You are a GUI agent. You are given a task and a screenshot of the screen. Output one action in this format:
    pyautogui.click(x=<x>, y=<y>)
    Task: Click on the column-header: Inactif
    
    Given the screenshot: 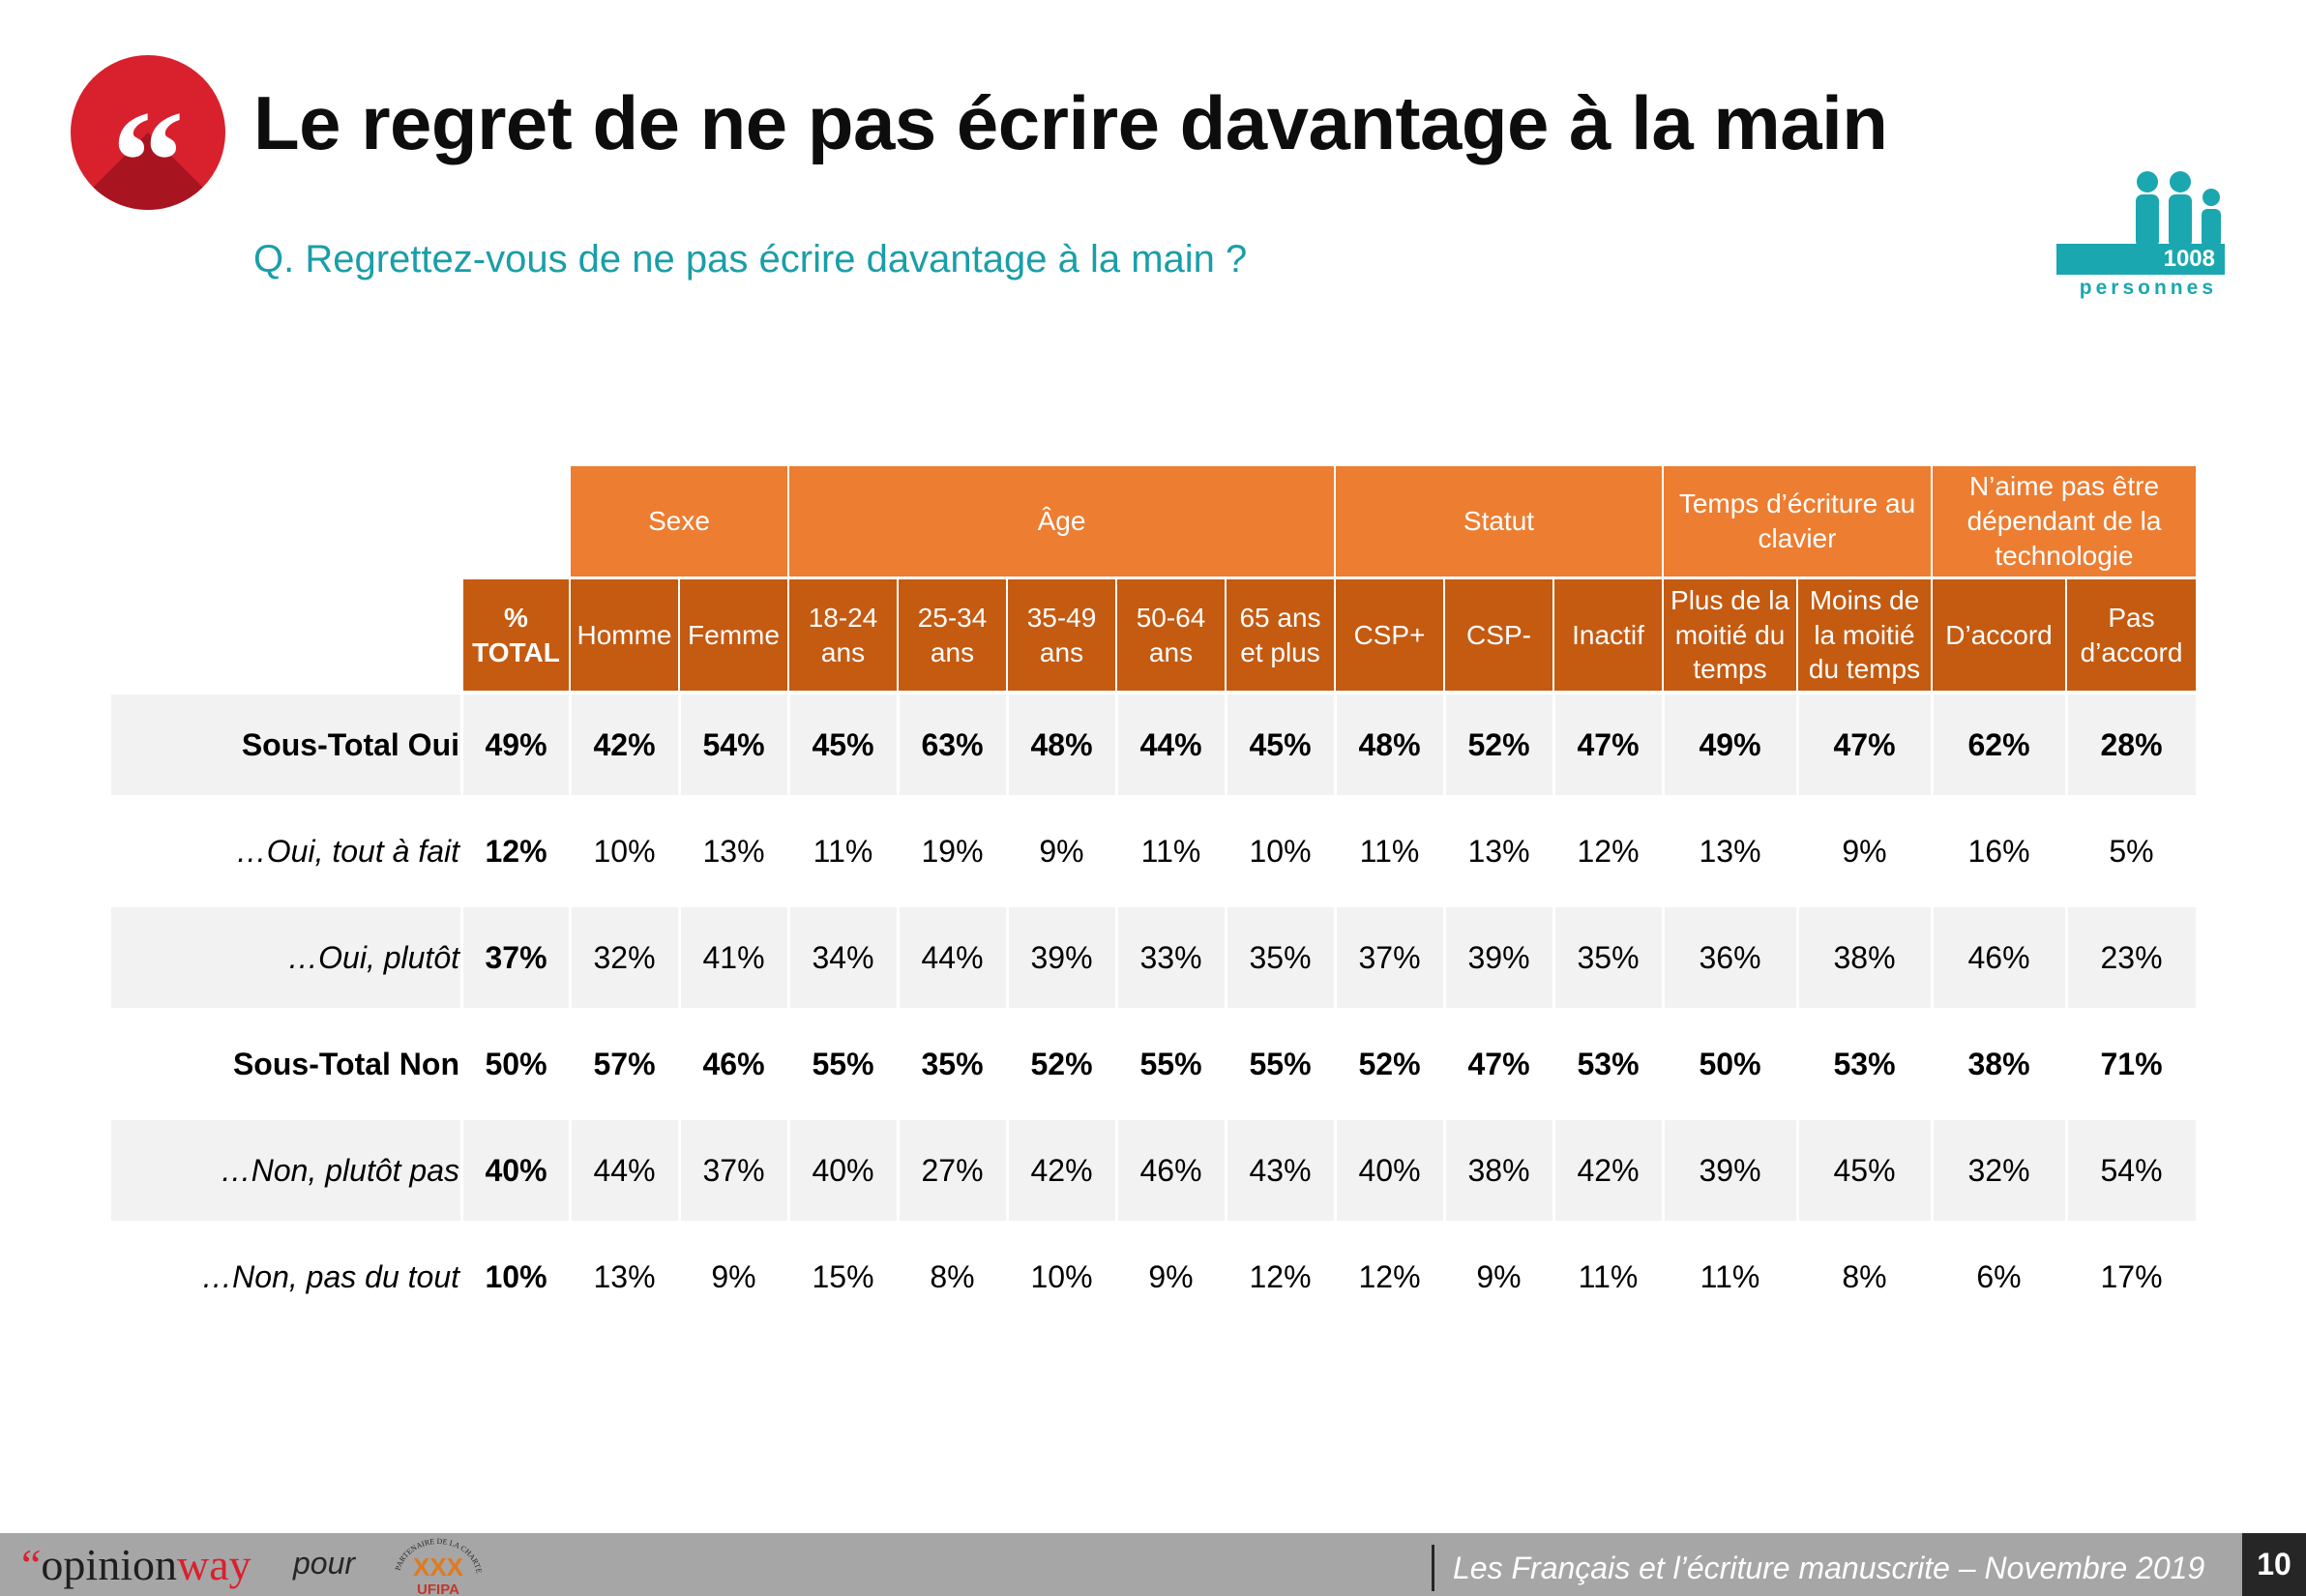 What is the action you would take?
    pyautogui.click(x=1608, y=635)
    